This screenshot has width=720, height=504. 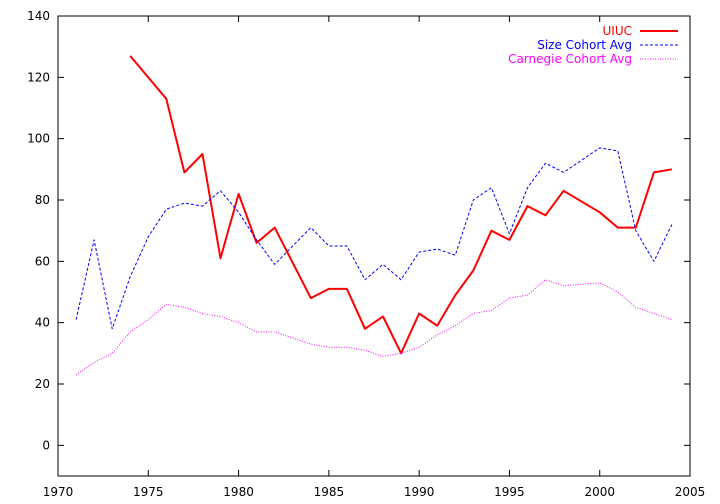 I want to click on x-tick-label: 1980, so click(x=238, y=492).